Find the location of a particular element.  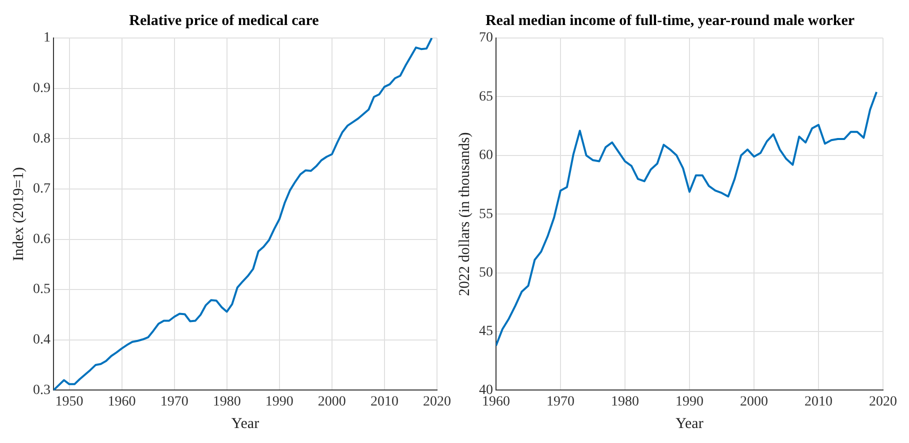

y-tick-label: 70 is located at coordinates (486, 38).